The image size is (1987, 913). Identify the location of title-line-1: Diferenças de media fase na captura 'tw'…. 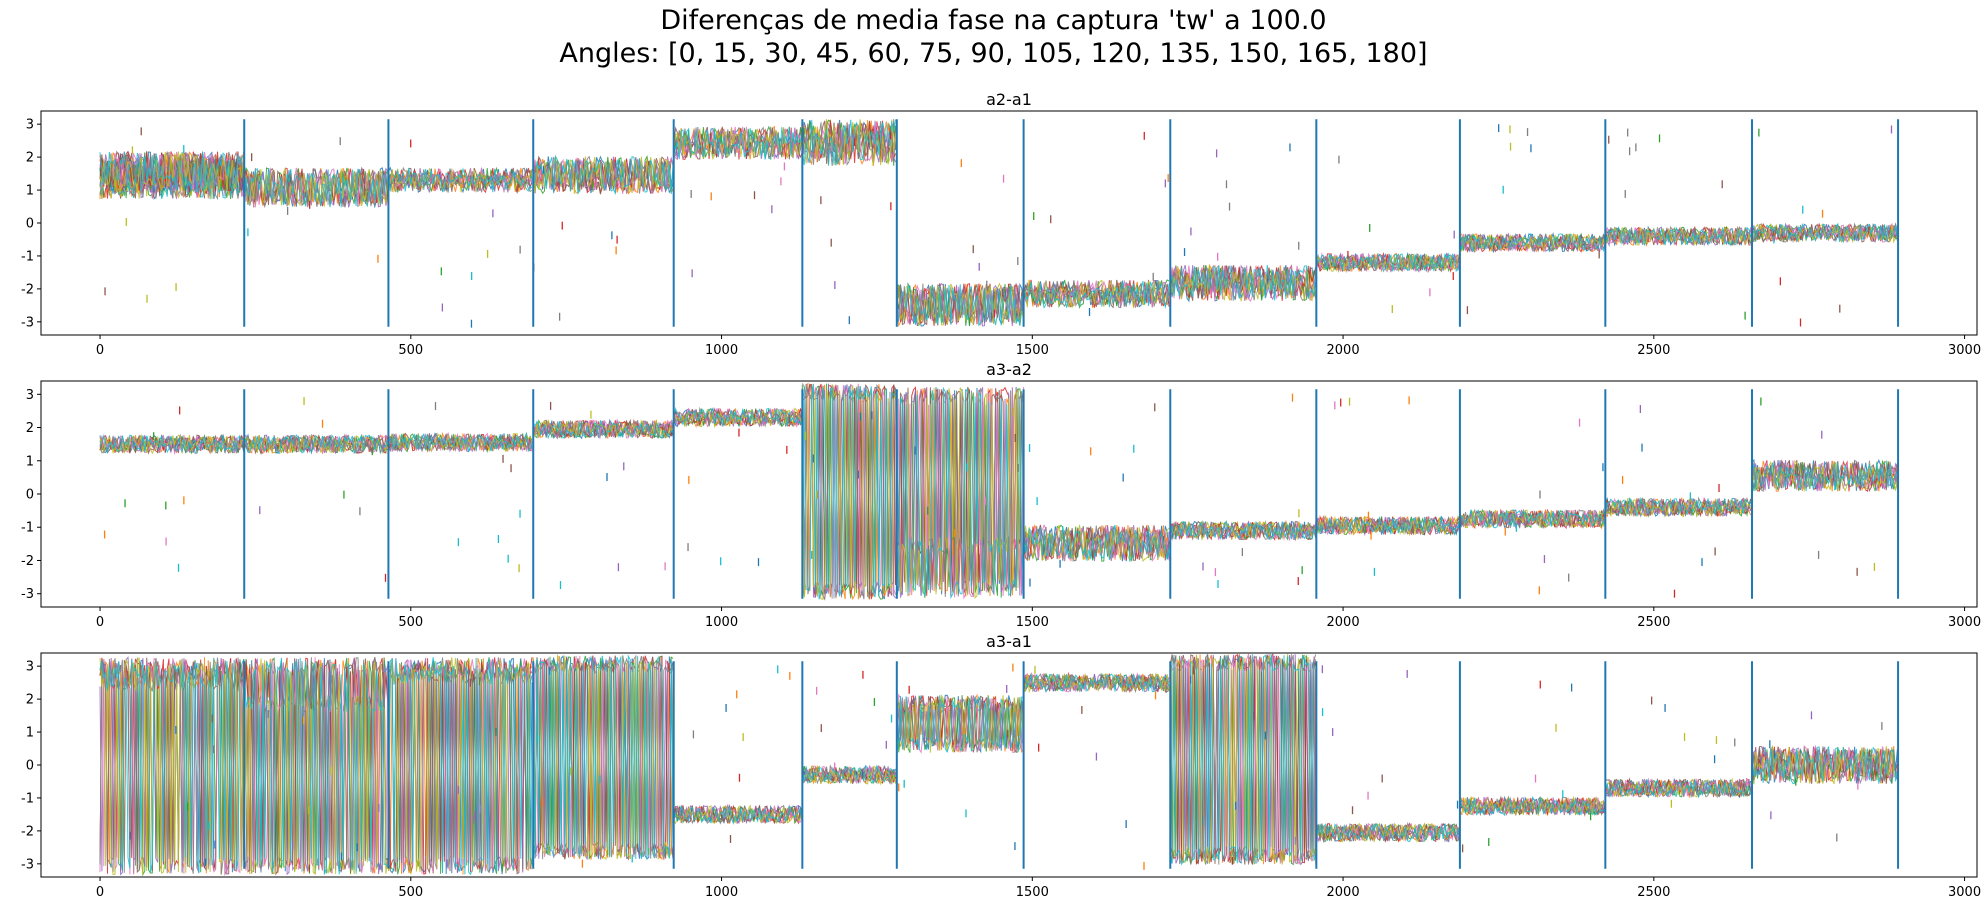
(993, 20).